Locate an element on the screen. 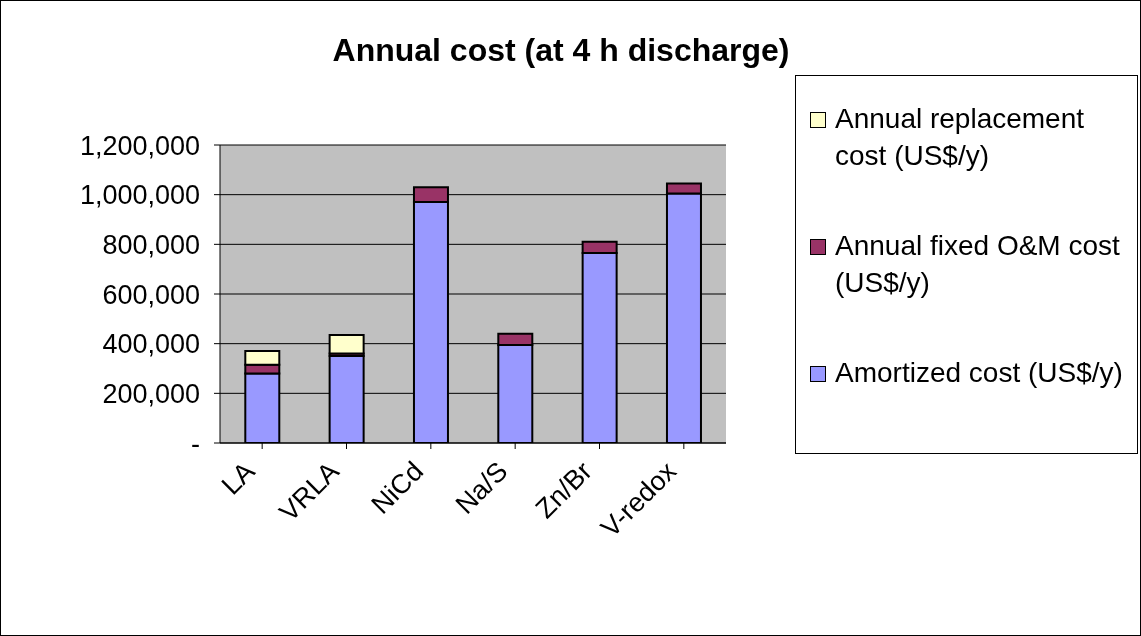 This screenshot has width=1141, height=636. y-tick-label: - is located at coordinates (195, 443).